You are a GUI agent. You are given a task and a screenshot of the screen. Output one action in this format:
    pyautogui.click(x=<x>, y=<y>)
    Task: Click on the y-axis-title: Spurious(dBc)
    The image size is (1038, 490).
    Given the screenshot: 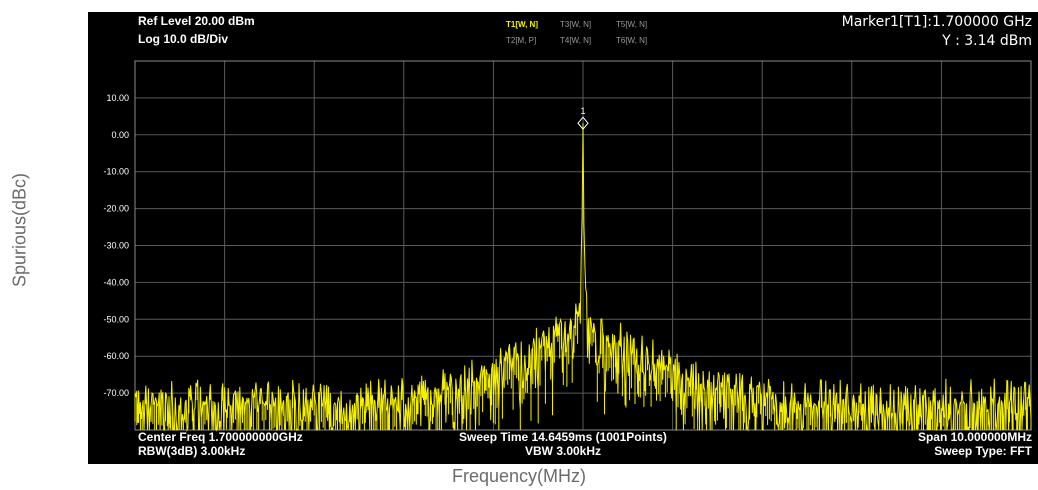 What is the action you would take?
    pyautogui.click(x=19, y=230)
    